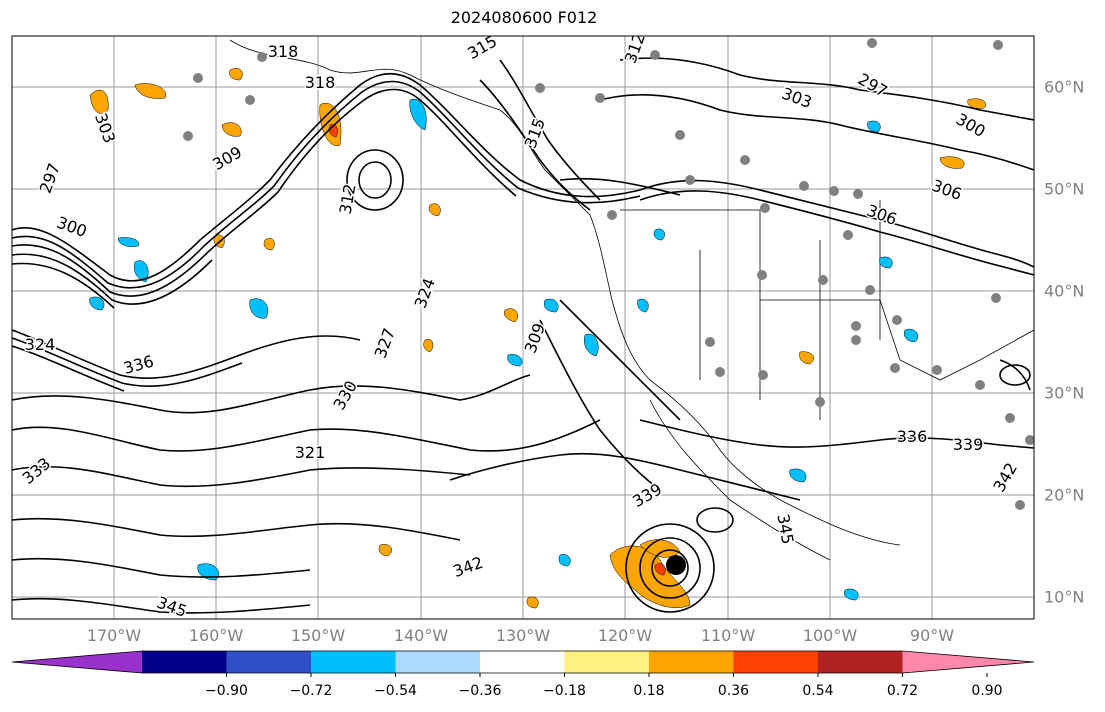  I want to click on colorbar-tick-label: −0.36, so click(480, 691).